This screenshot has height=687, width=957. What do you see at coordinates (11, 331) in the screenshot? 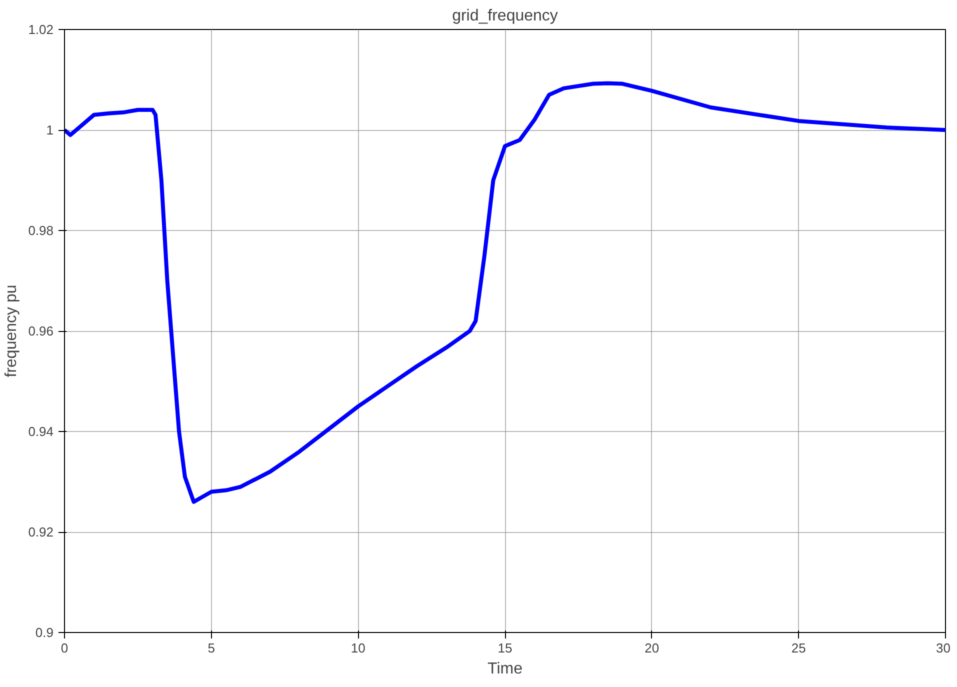
I see `y-axis-title: frequency pu` at bounding box center [11, 331].